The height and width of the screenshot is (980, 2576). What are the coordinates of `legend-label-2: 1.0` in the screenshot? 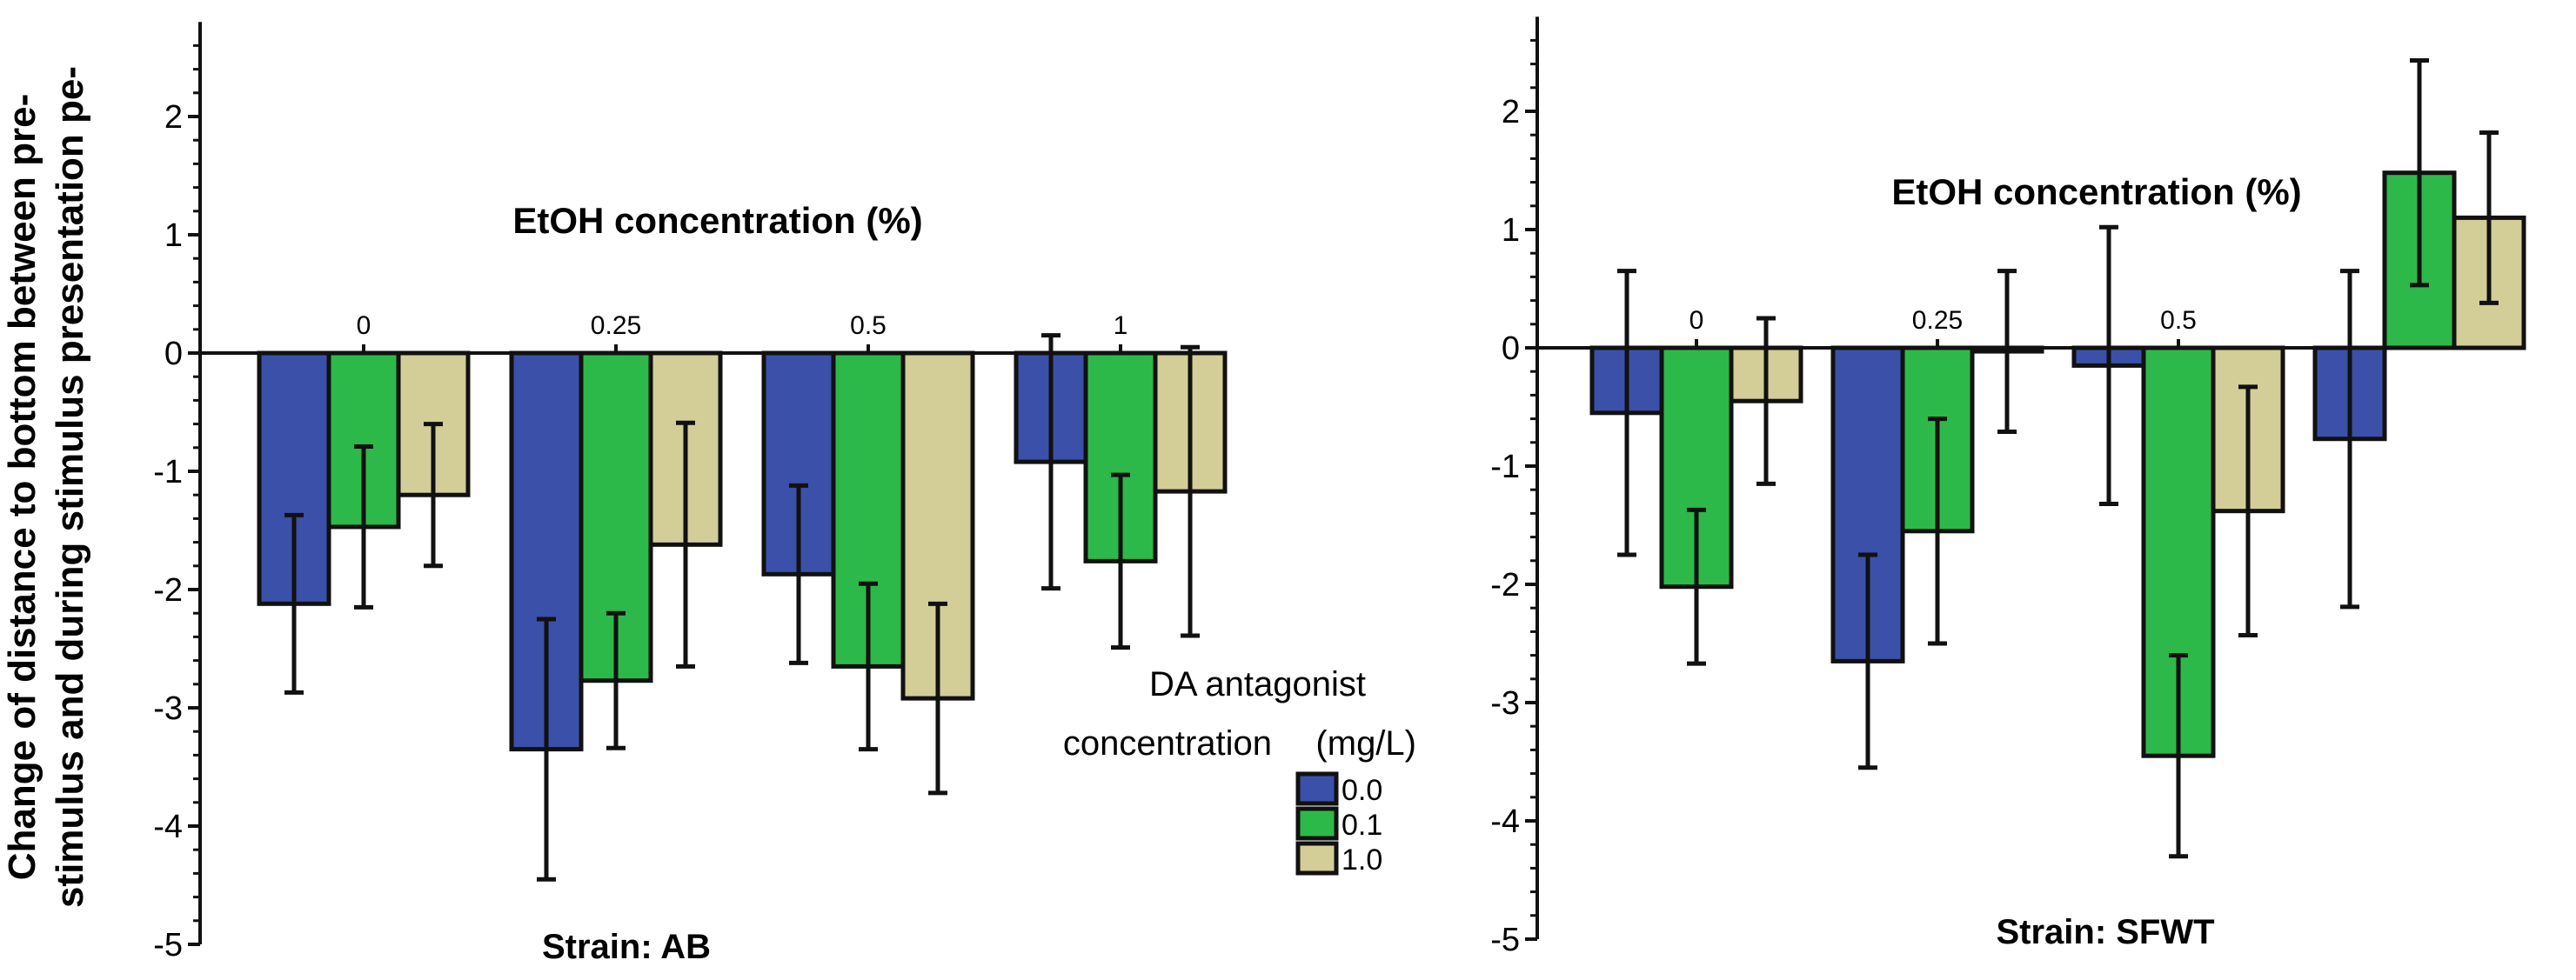 It's located at (1362, 860).